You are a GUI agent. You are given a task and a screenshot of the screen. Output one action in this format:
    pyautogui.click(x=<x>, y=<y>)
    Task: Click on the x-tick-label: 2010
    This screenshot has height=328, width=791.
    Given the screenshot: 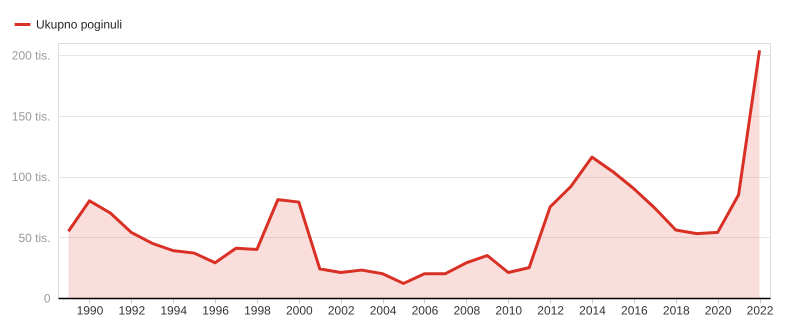 What is the action you would take?
    pyautogui.click(x=508, y=311)
    